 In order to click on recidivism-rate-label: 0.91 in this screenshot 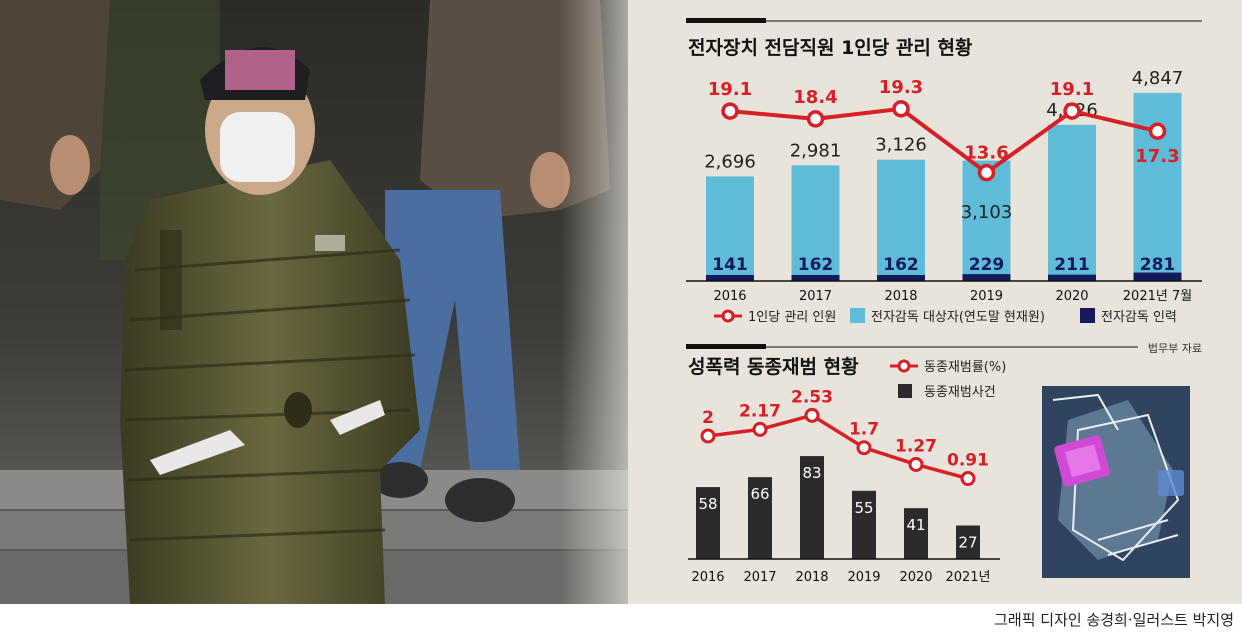, I will do `click(968, 461)`.